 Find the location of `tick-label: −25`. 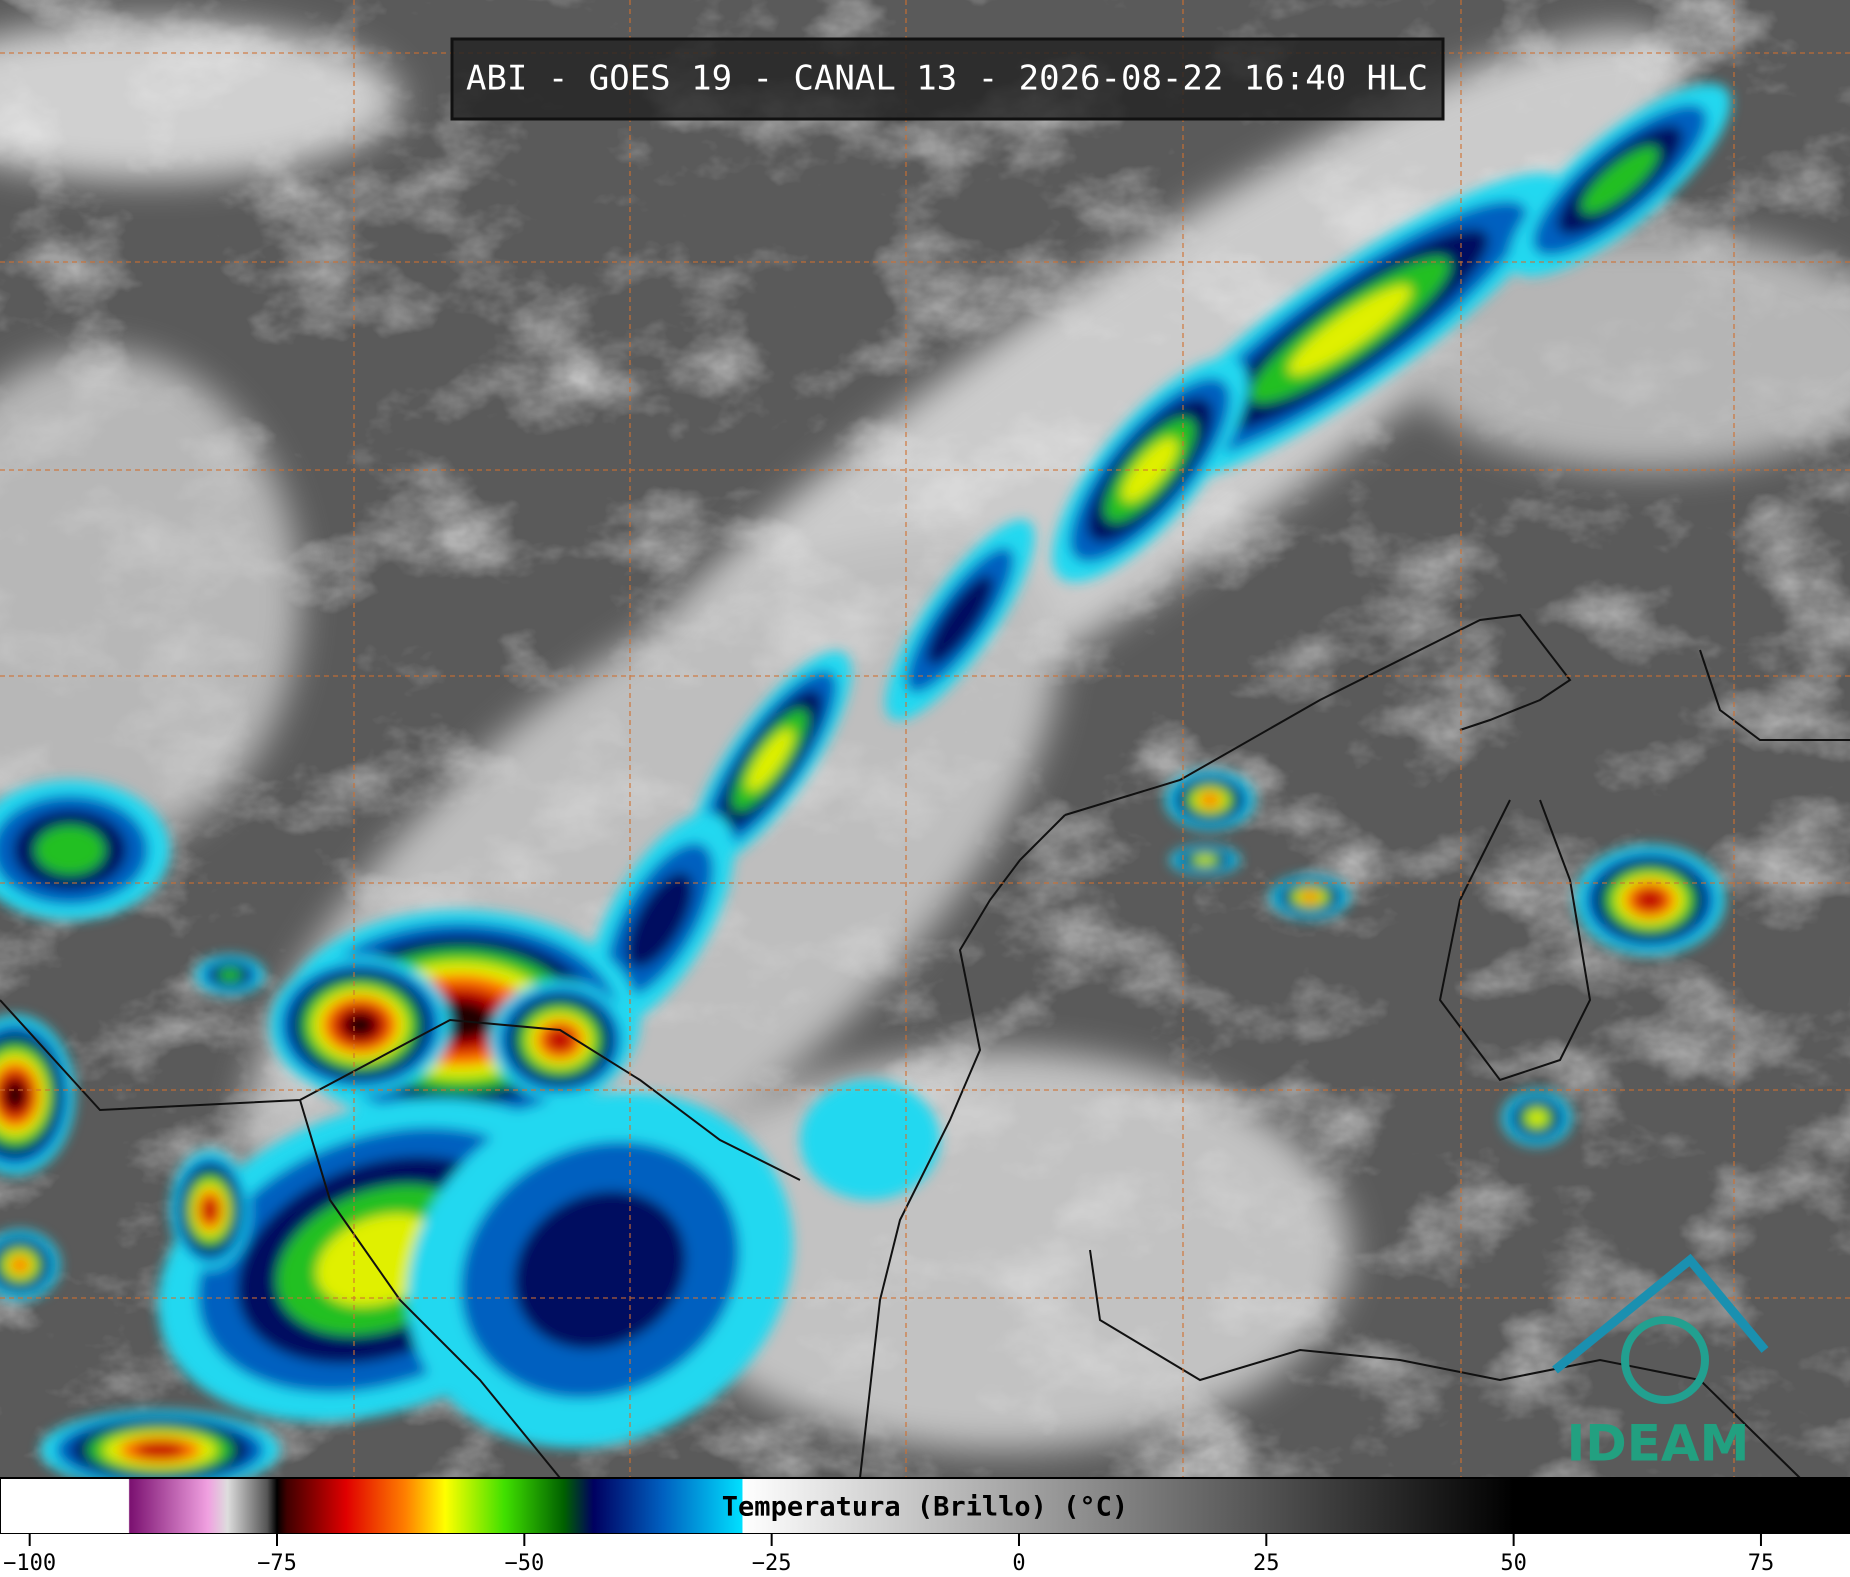

tick-label: −25 is located at coordinates (772, 1563).